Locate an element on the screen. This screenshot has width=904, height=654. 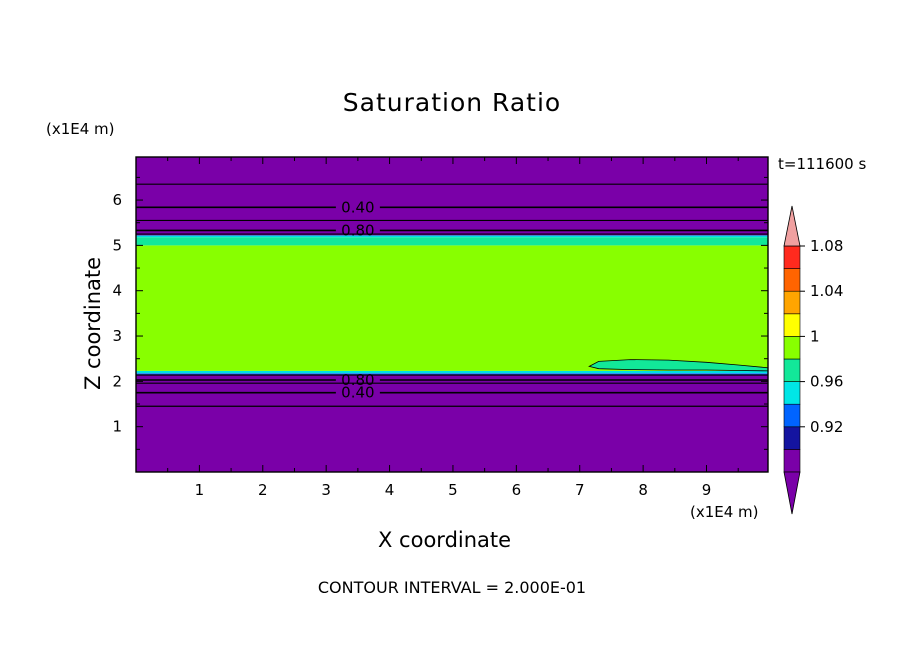
x-tick-label: 7 is located at coordinates (580, 490).